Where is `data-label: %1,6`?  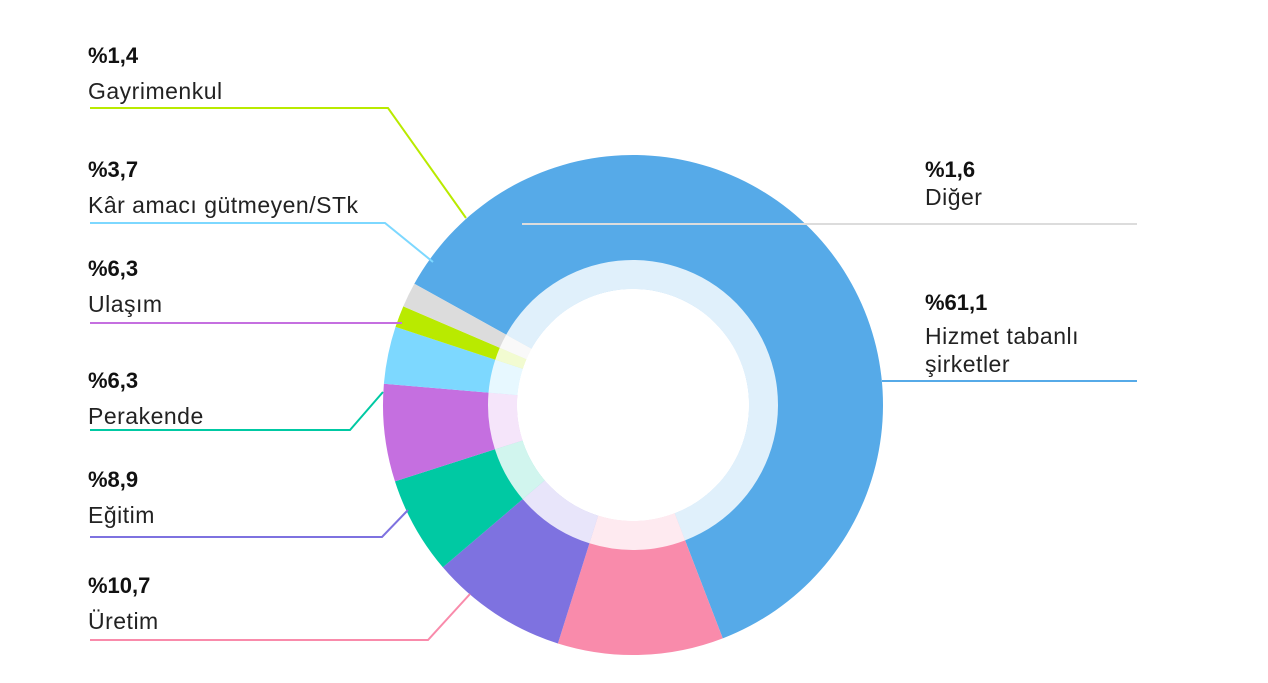 data-label: %1,6 is located at coordinates (950, 169).